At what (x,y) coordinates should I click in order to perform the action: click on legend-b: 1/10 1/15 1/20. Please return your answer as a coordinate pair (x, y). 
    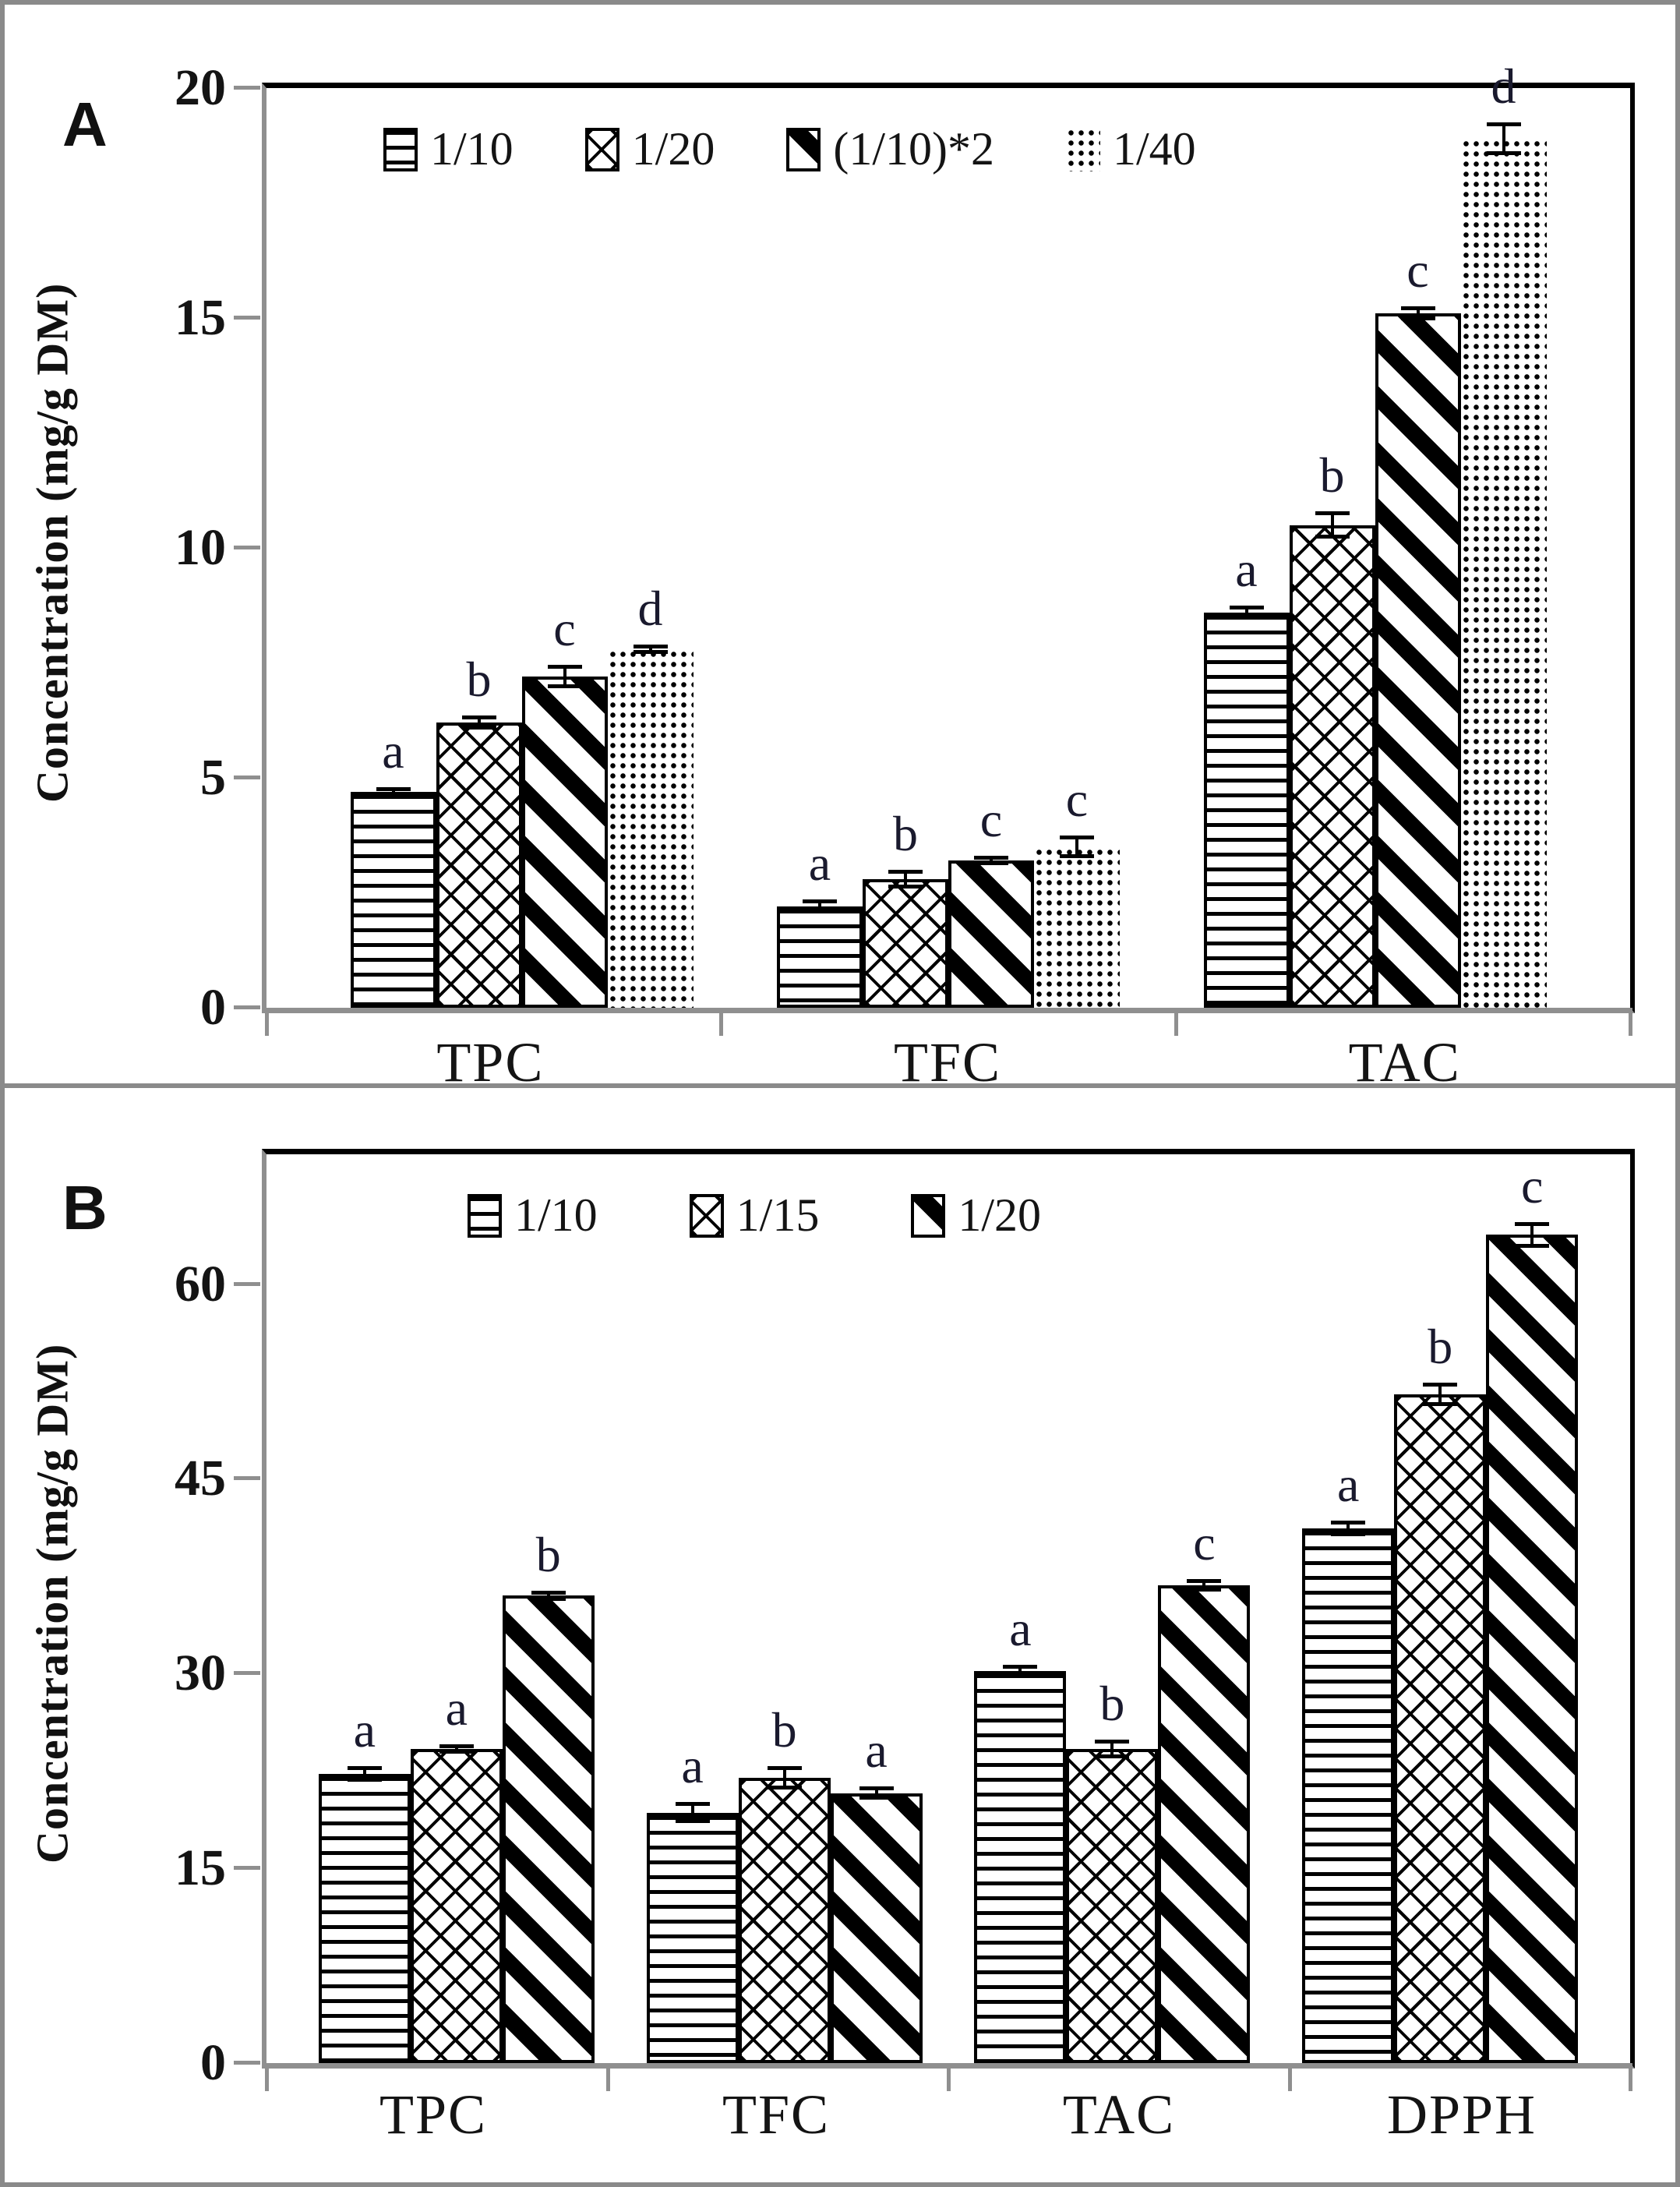
    Looking at the image, I should click on (755, 1215).